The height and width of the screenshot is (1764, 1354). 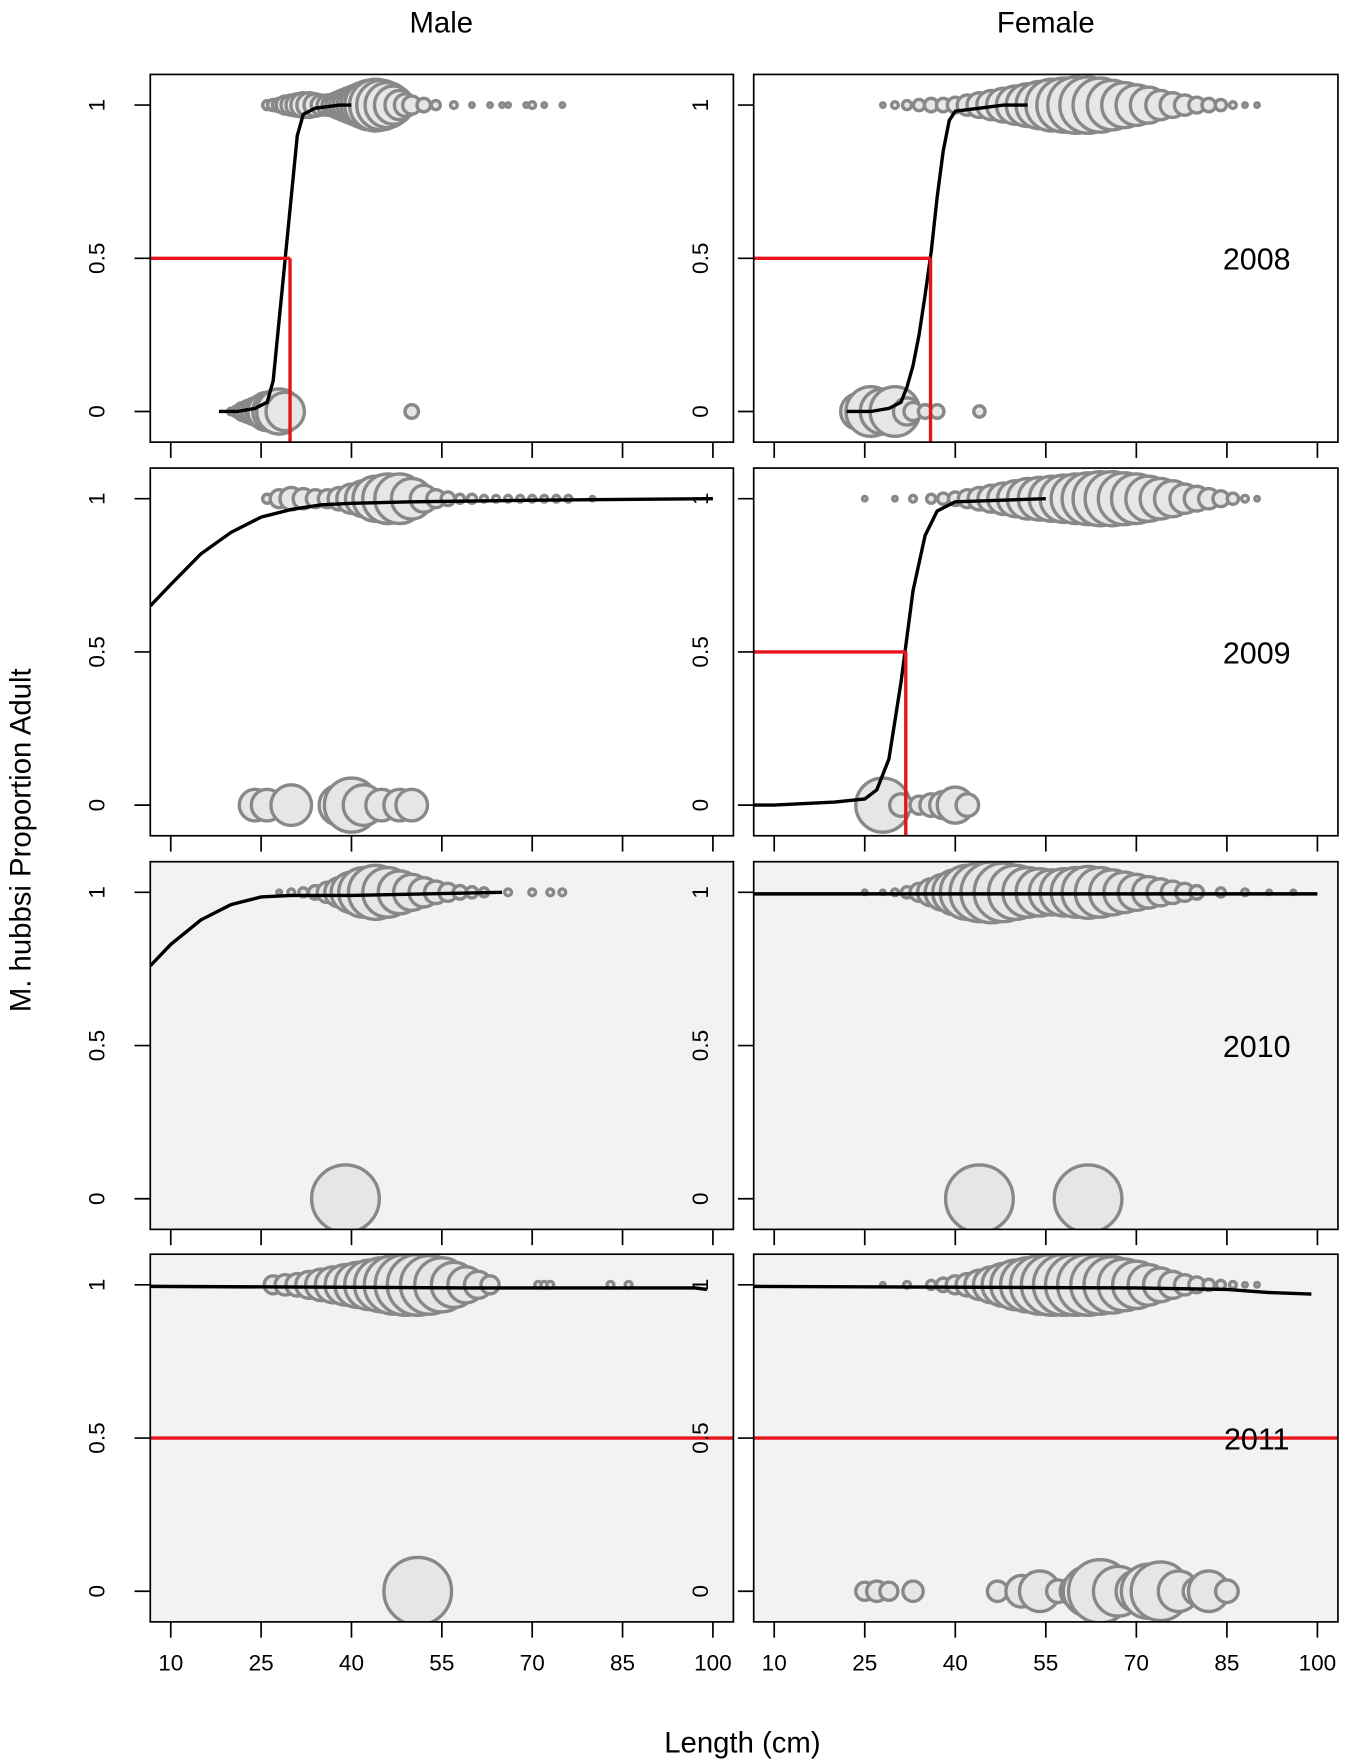 I want to click on panel: 0 0.5 1 10 25 40 55 70 85 100 2011, so click(x=1013, y=1464).